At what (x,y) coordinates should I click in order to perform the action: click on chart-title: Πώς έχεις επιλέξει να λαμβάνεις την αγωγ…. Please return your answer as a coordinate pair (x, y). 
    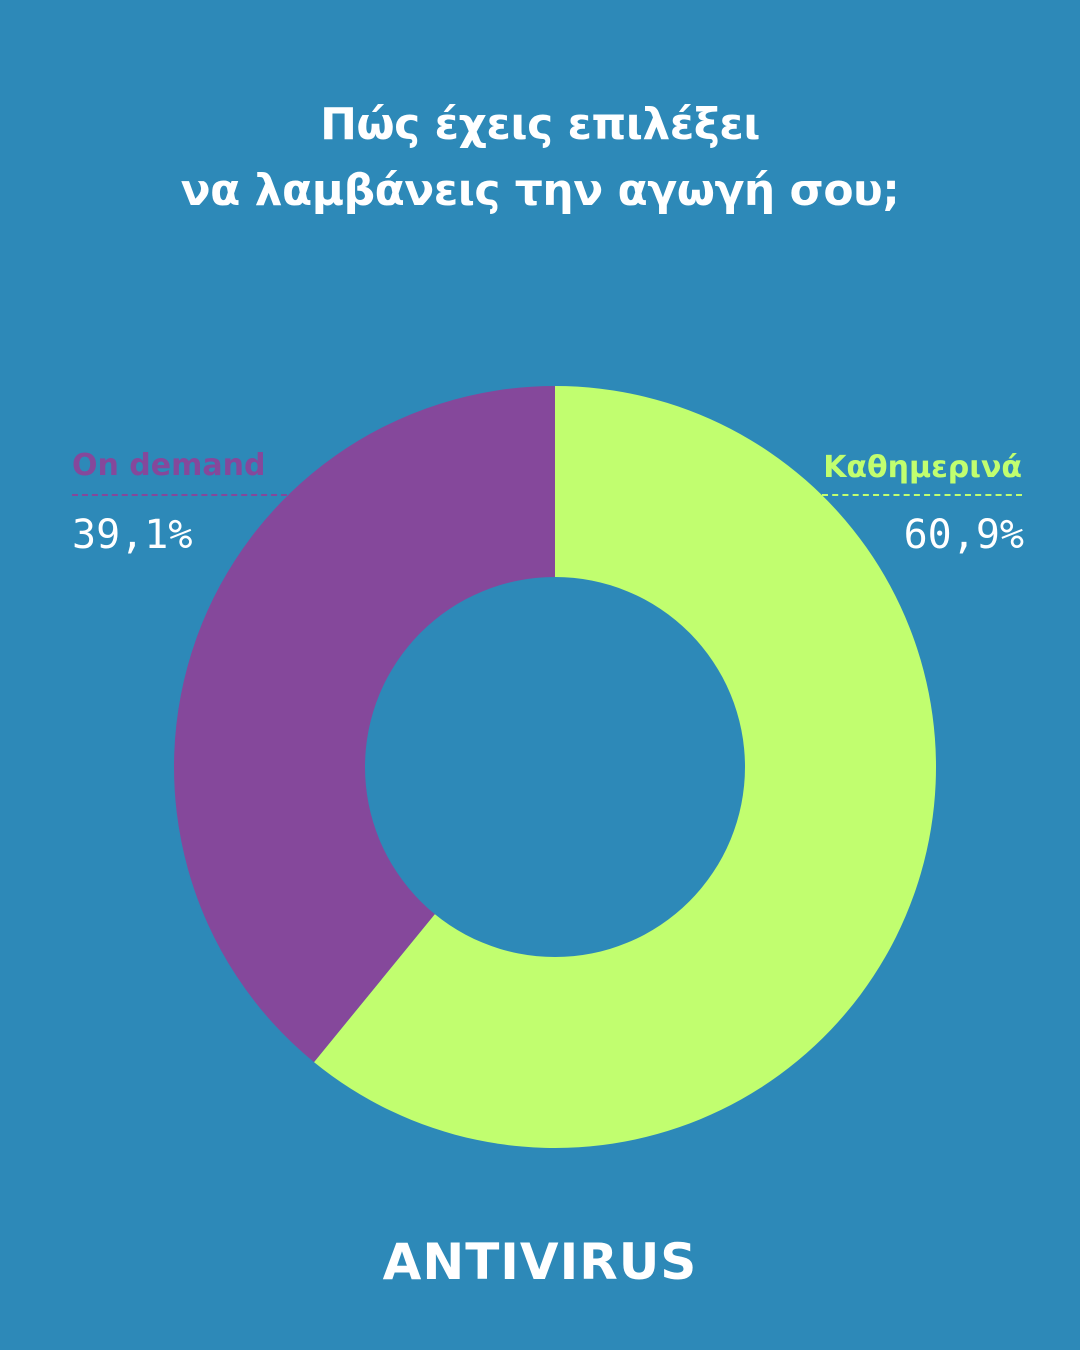
    Looking at the image, I should click on (540, 158).